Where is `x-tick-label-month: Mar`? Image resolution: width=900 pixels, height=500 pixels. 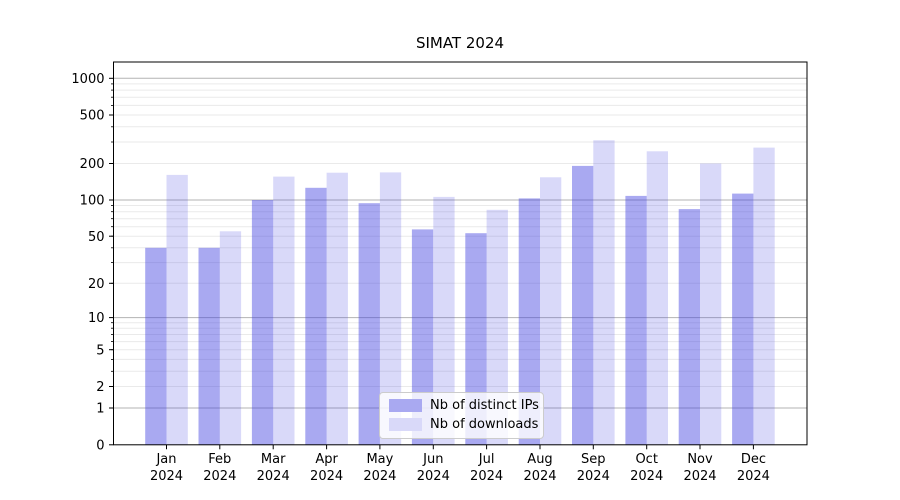 x-tick-label-month: Mar is located at coordinates (273, 459).